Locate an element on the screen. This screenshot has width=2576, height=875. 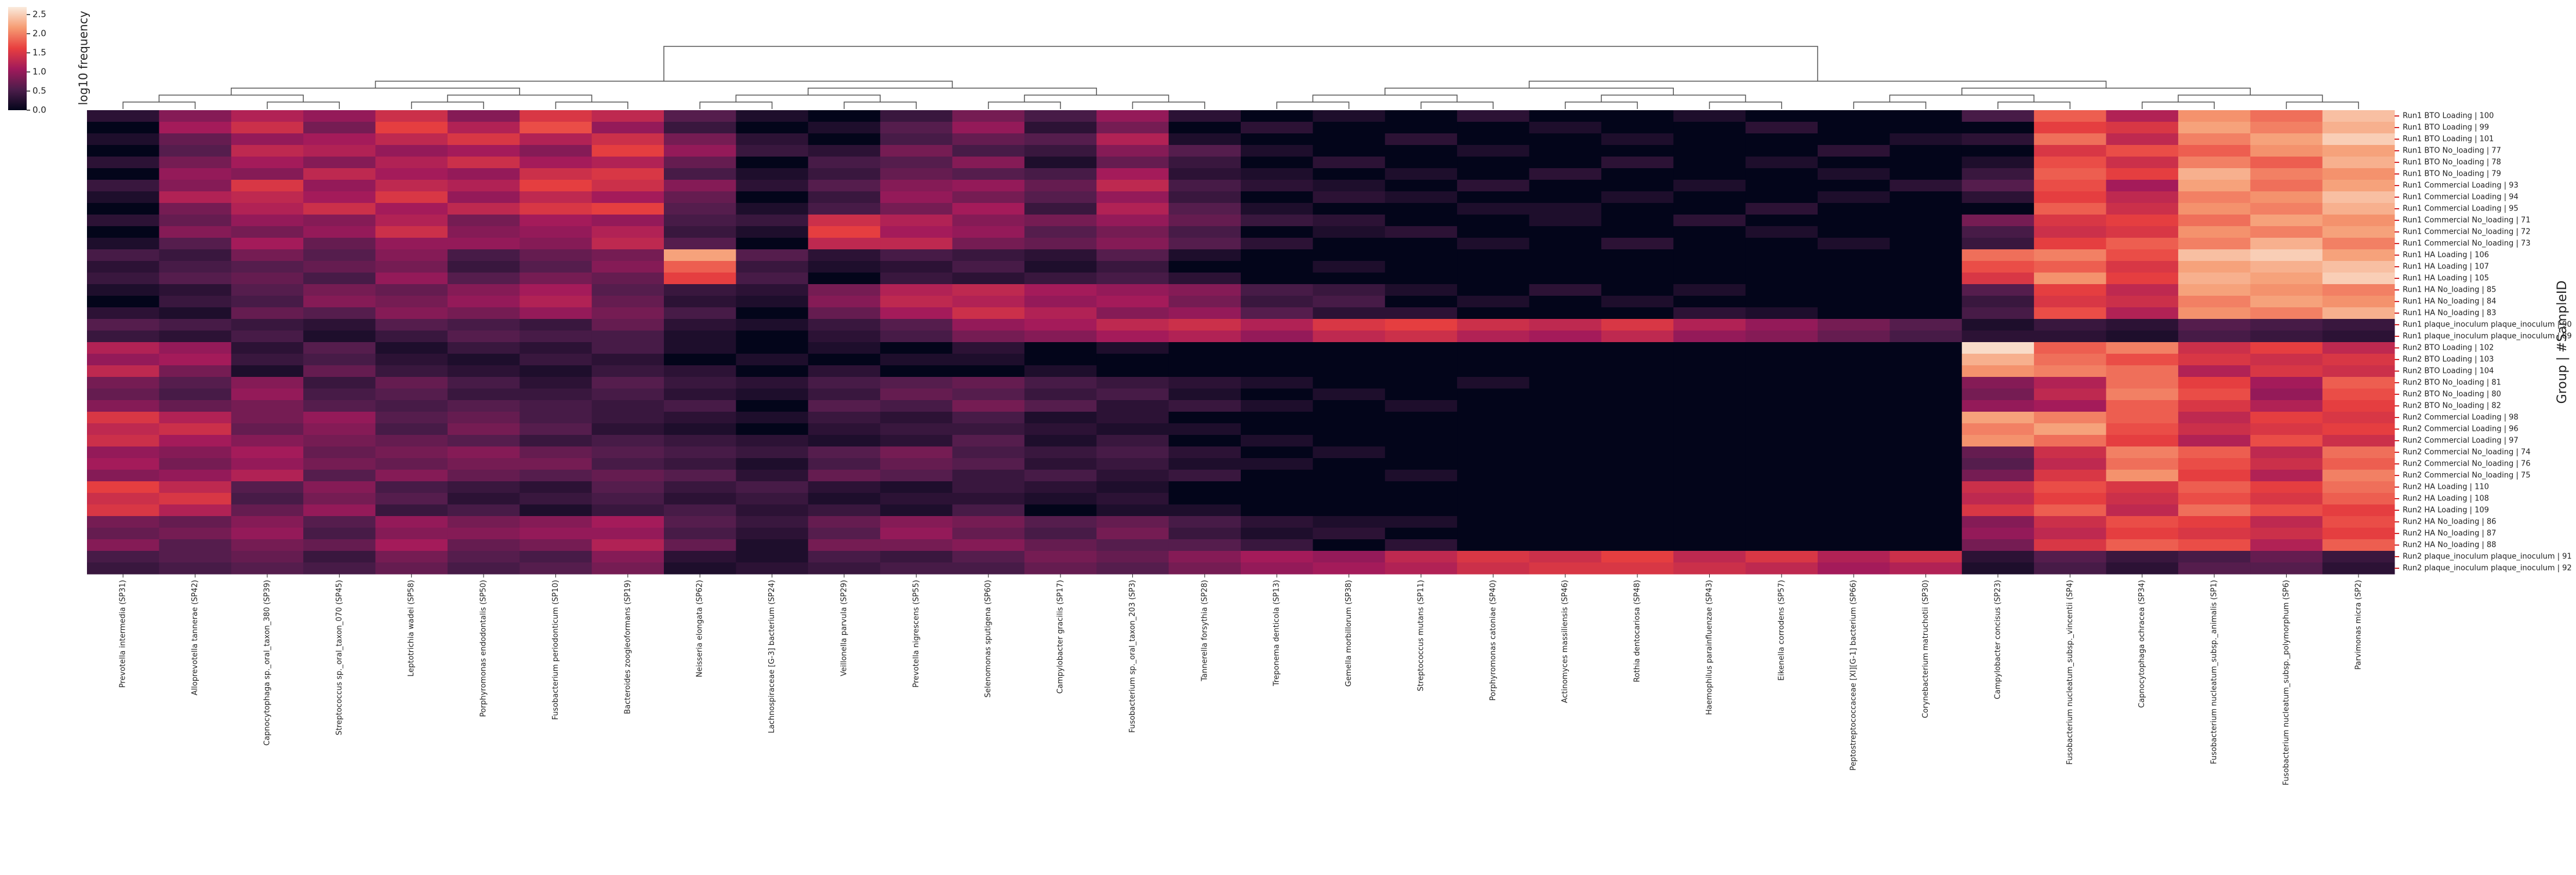
column-label: Streptococcus mutans (SP11) is located at coordinates (1420, 635).